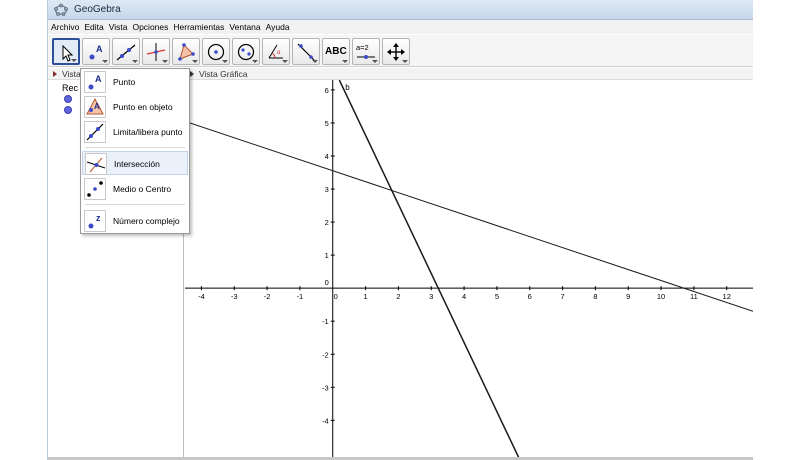 The image size is (800, 460). Describe the element at coordinates (95, 189) in the screenshot. I see `midpoint-icon` at that location.